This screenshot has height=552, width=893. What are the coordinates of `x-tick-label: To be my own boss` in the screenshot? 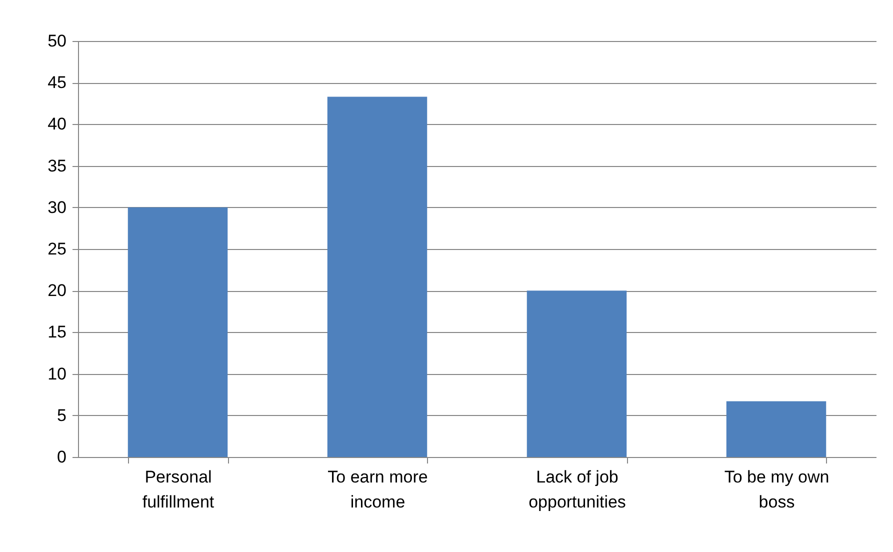 It's located at (777, 490).